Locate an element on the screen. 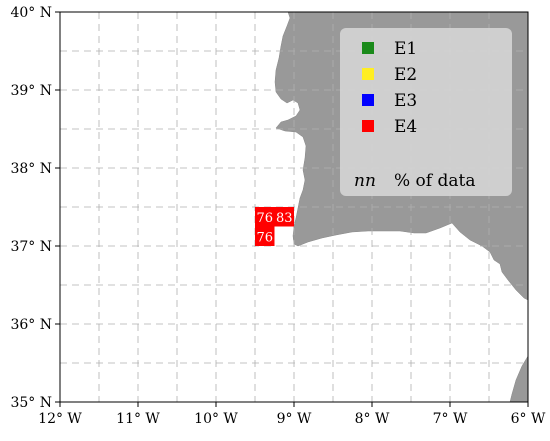 The height and width of the screenshot is (441, 550). legend-nn-symbol: nn is located at coordinates (365, 181).